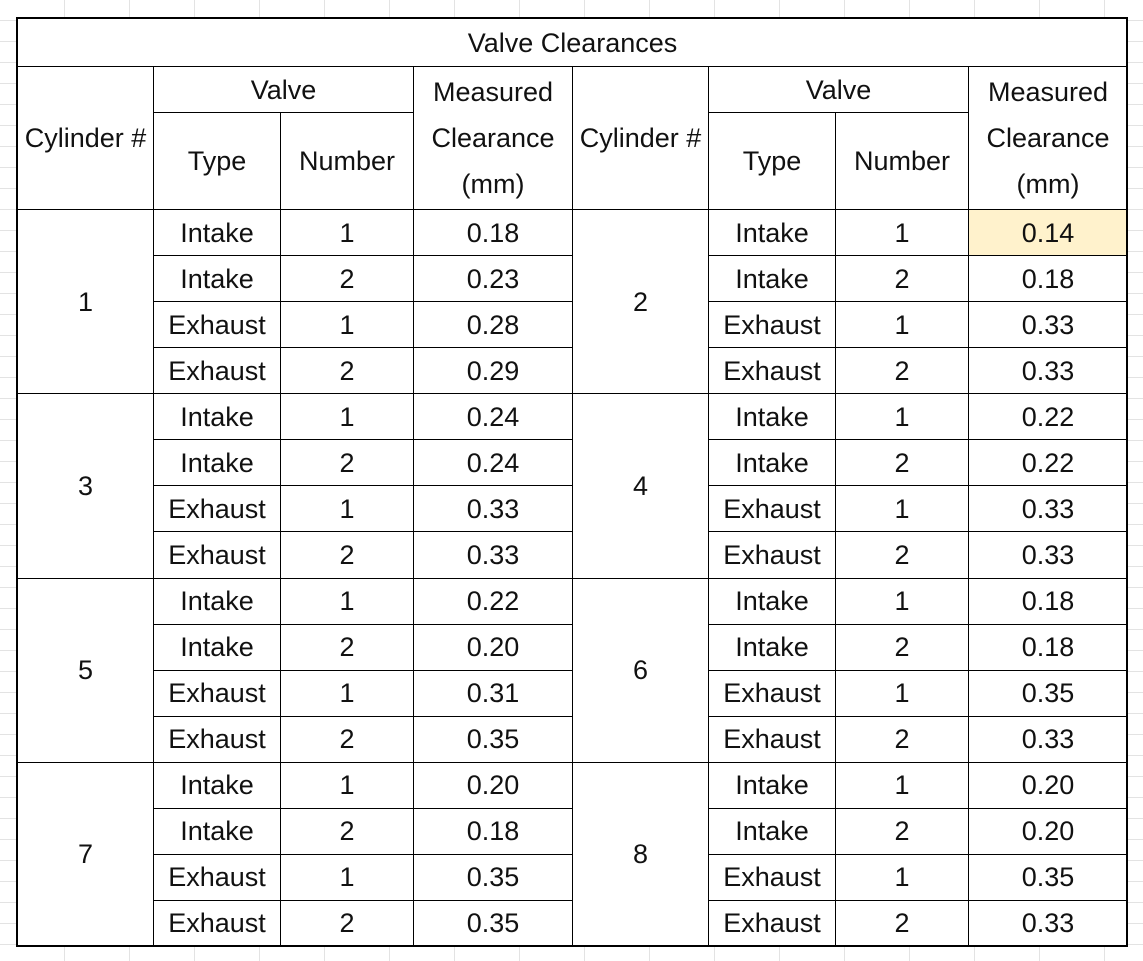 This screenshot has height=961, width=1143. I want to click on cylinder-number: 6, so click(640, 670).